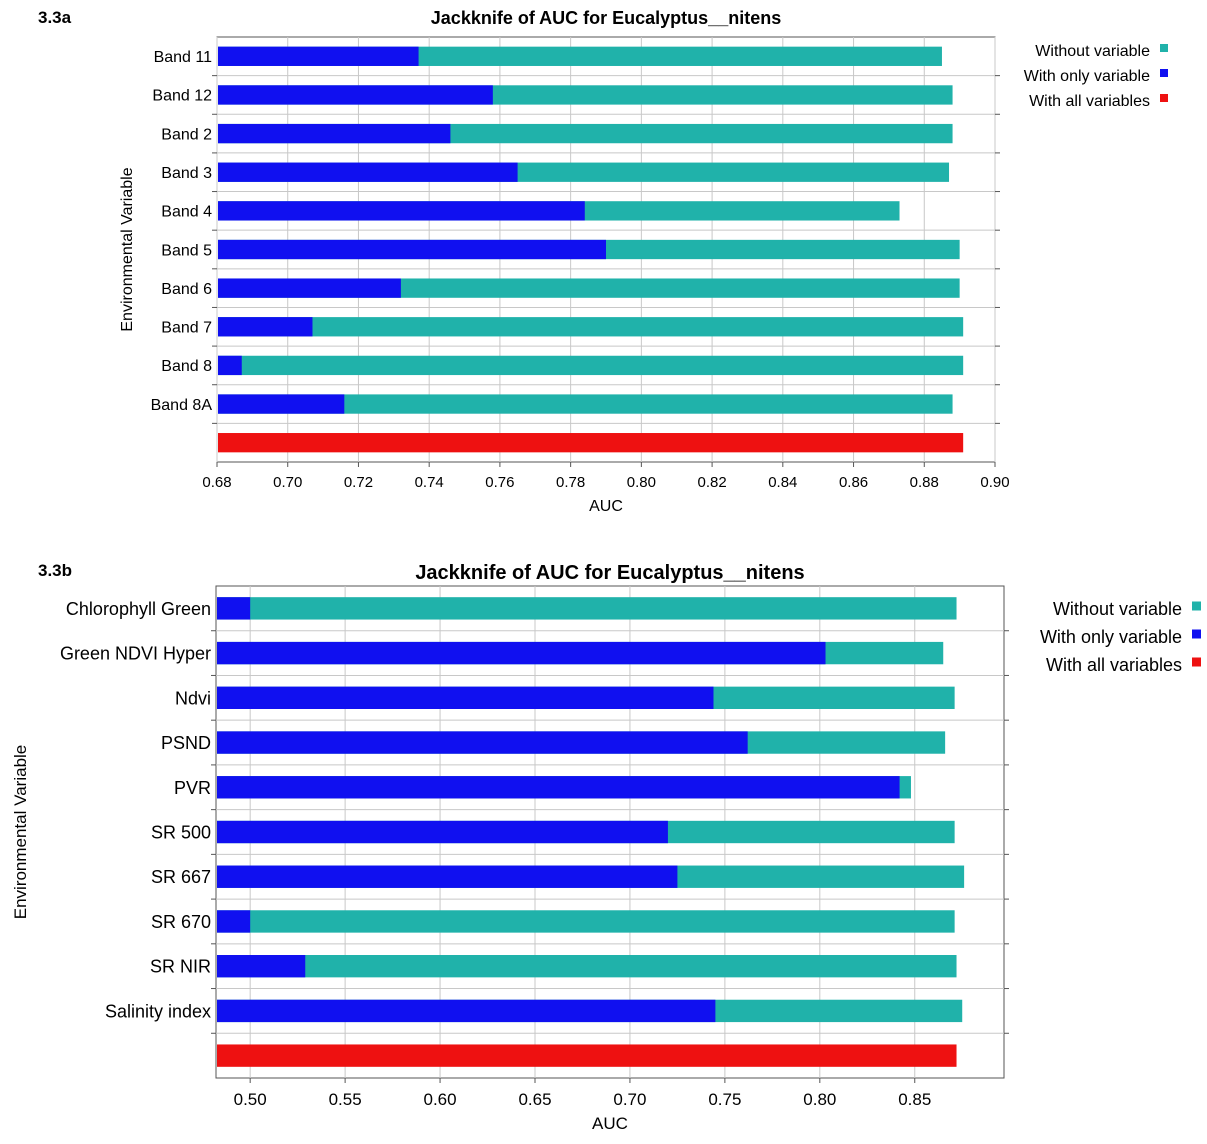 The height and width of the screenshot is (1144, 1207). Describe the element at coordinates (186, 212) in the screenshot. I see `category-label: Band 4` at that location.